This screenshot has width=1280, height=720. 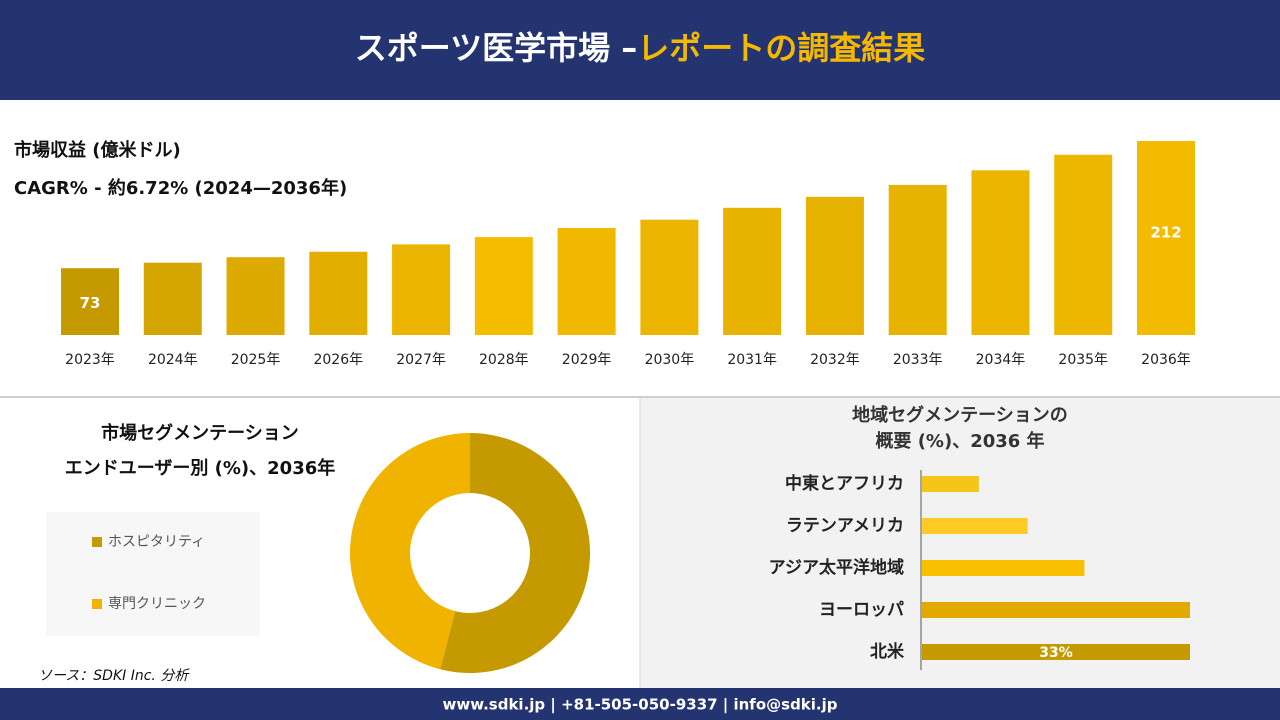 I want to click on value-label: 73, so click(x=90, y=303).